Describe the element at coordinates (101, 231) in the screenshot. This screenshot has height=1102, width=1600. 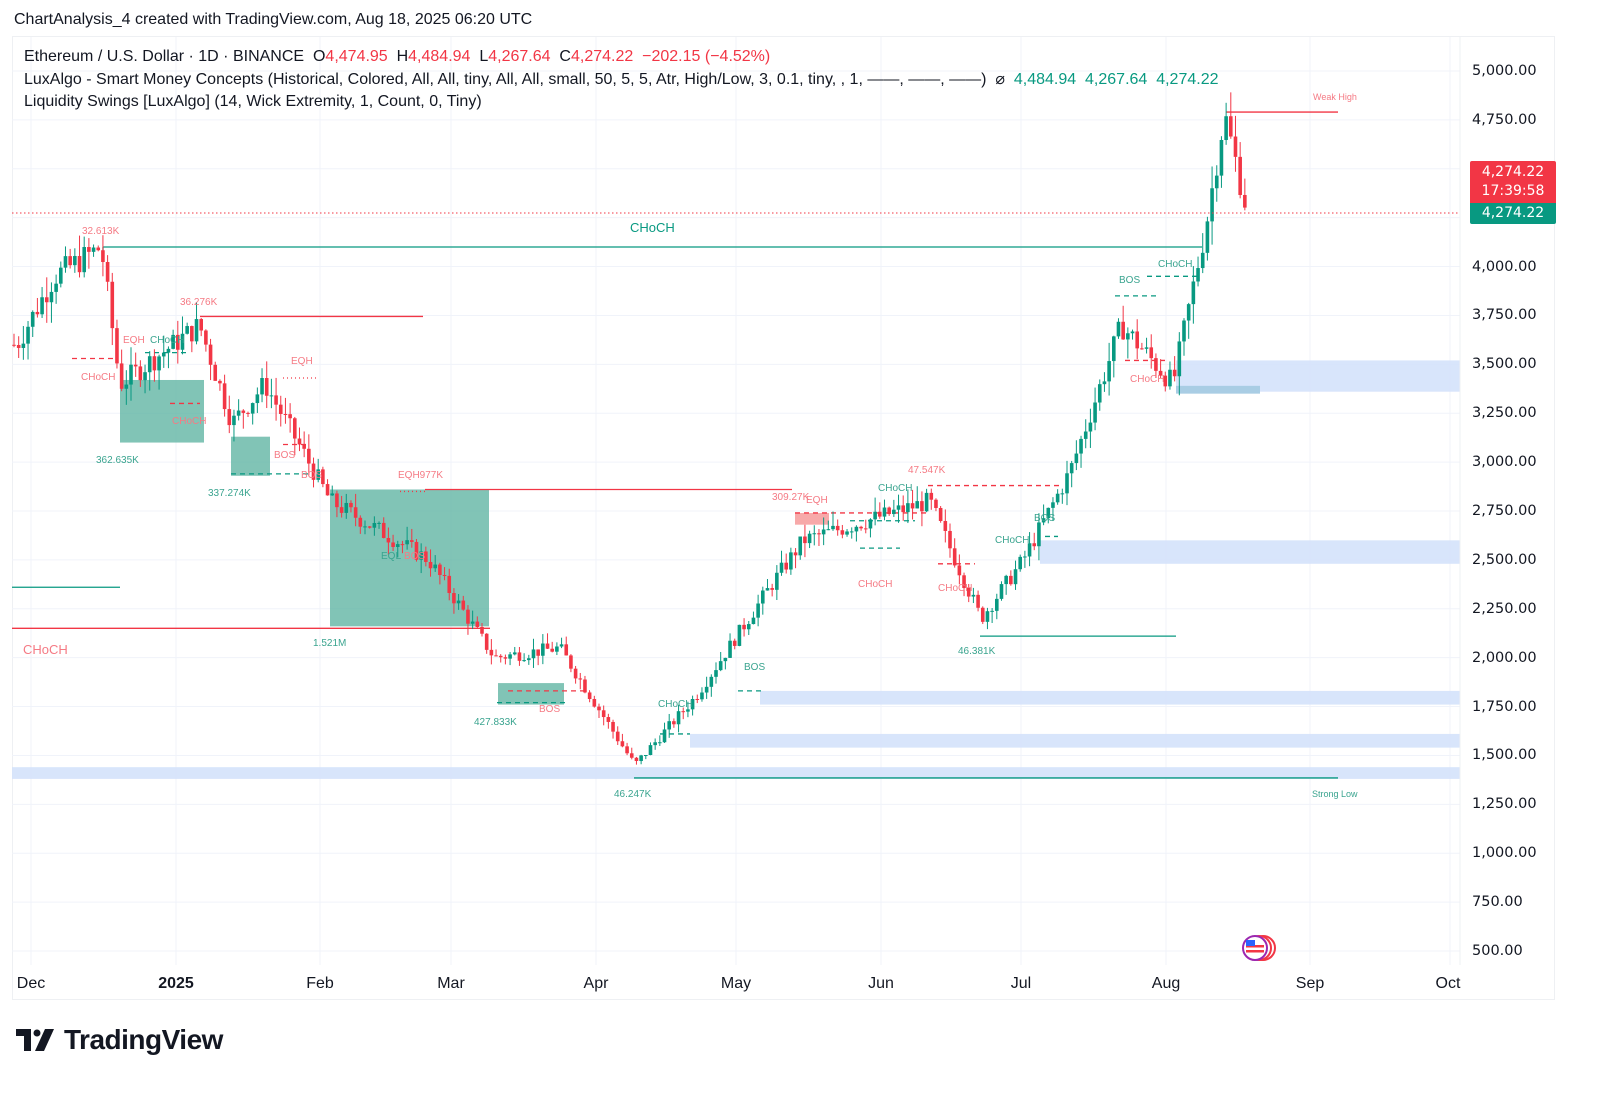
I see `svg-text: 32.613K` at that location.